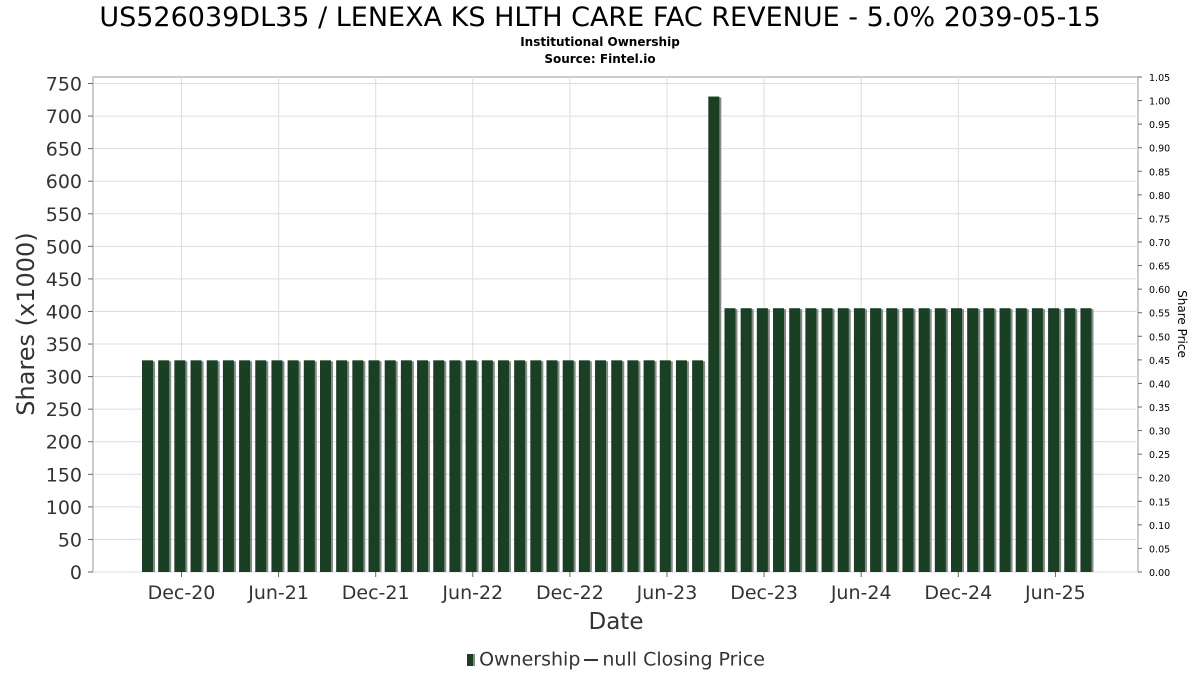  What do you see at coordinates (1182, 324) in the screenshot?
I see `y2-axis-title: Share Price` at bounding box center [1182, 324].